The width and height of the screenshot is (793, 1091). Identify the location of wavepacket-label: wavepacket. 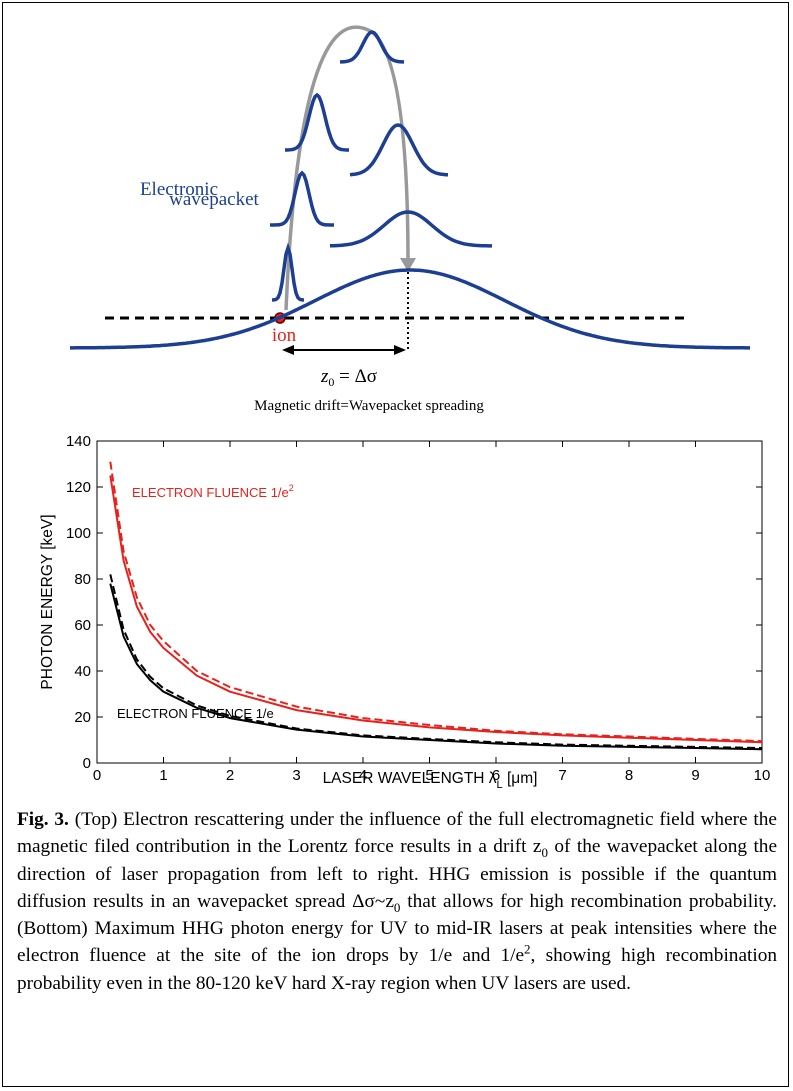
(214, 199).